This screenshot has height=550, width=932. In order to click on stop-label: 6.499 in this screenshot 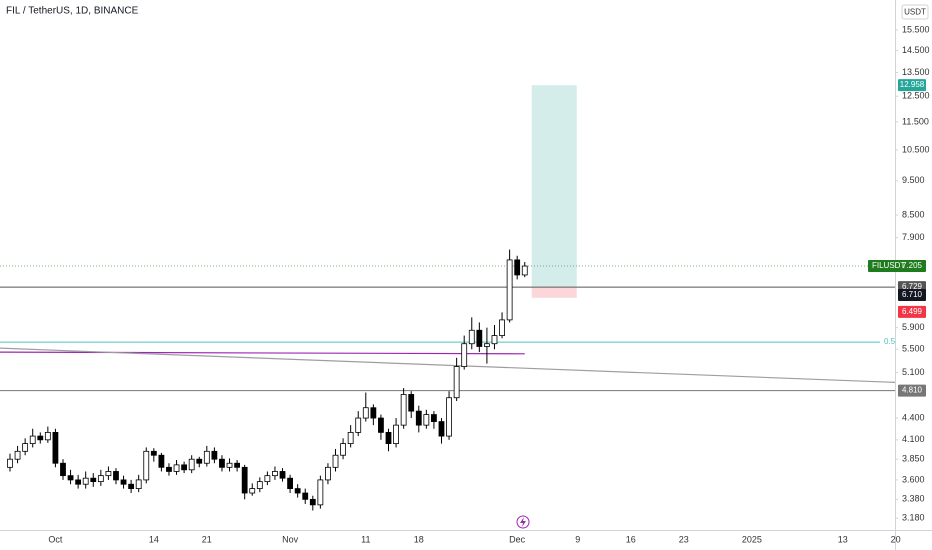, I will do `click(912, 311)`.